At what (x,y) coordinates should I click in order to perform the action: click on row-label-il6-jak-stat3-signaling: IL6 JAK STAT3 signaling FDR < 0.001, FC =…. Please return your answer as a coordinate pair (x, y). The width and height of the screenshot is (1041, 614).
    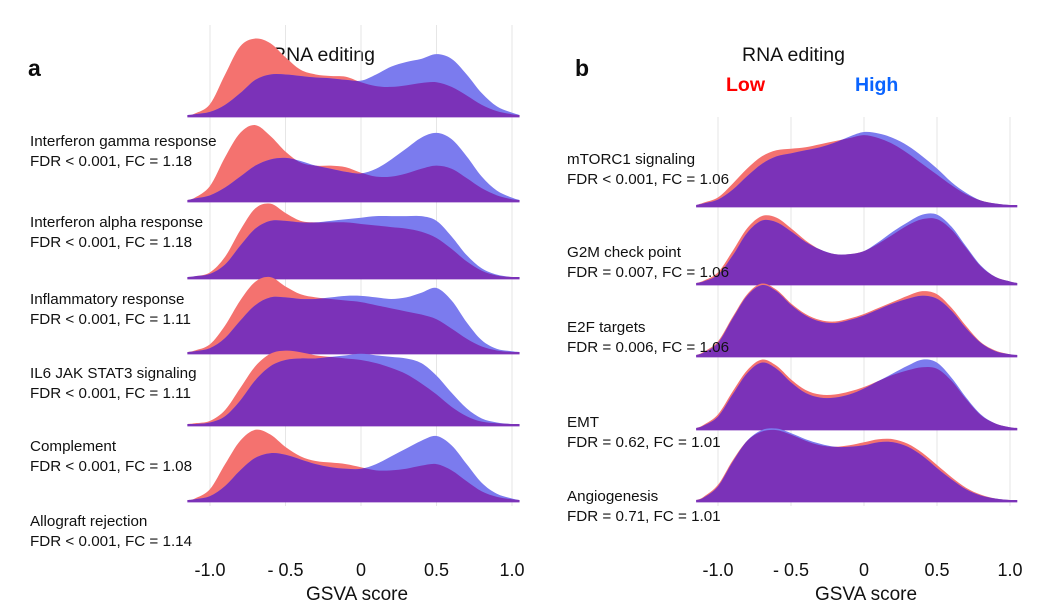
    Looking at the image, I should click on (113, 383).